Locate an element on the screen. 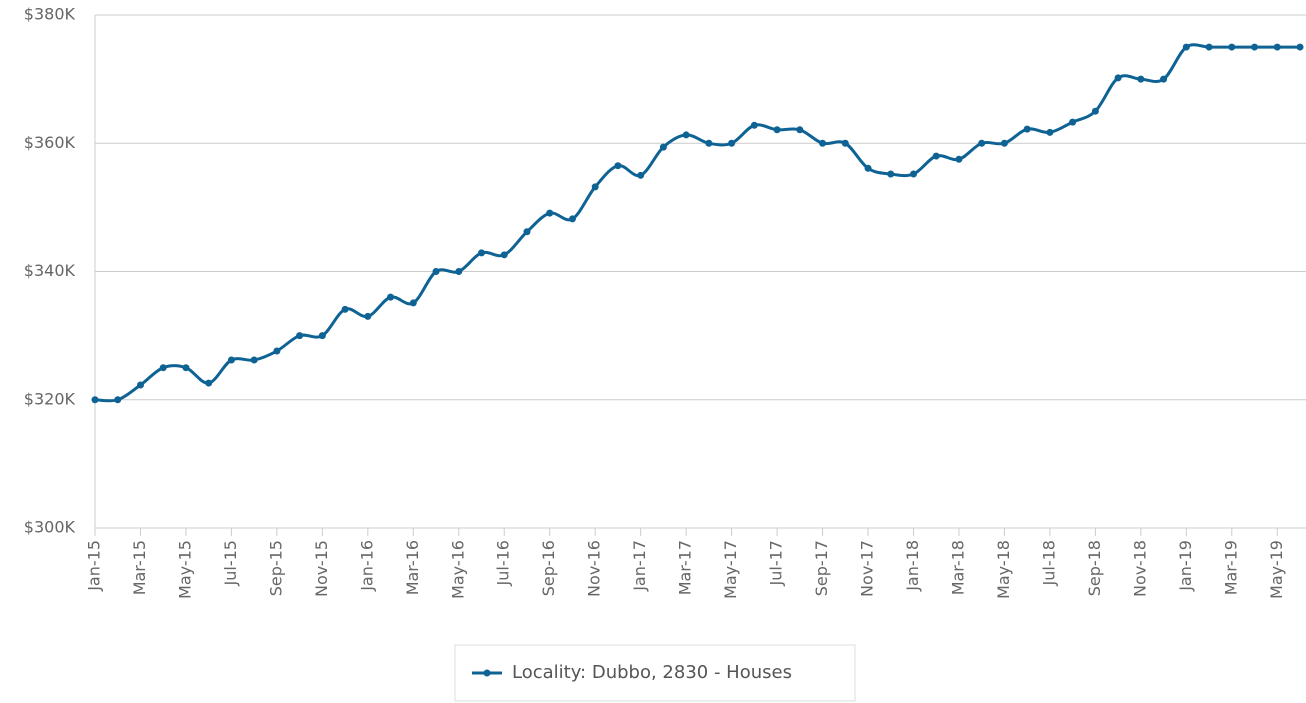 Image resolution: width=1306 pixels, height=703 pixels. x-tick-label: Mar-16 is located at coordinates (412, 567).